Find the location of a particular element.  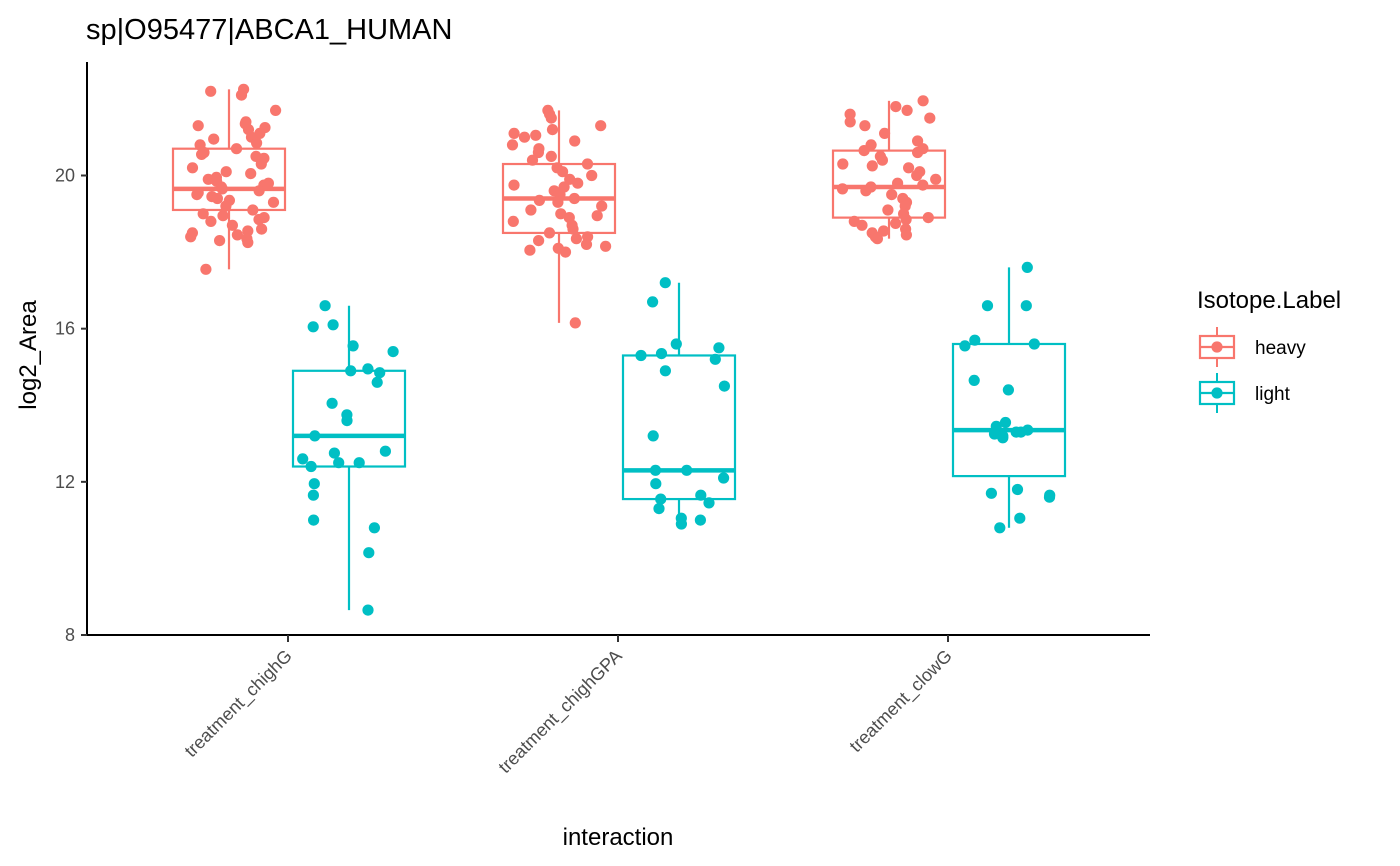

legend: Isotope.Label heavy light is located at coordinates (1269, 350).